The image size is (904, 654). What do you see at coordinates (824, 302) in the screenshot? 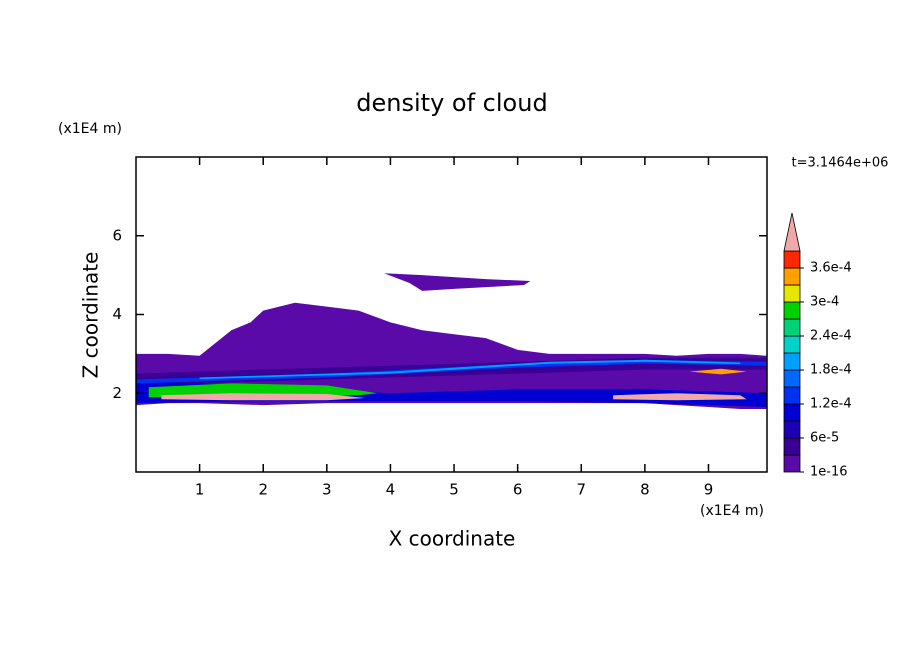
I see `colorbar-tick-label: 3e-4` at bounding box center [824, 302].